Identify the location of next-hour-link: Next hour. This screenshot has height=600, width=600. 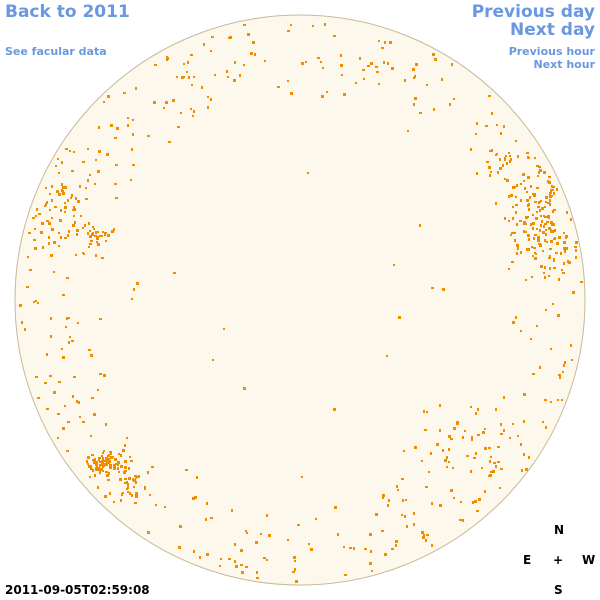
(564, 64).